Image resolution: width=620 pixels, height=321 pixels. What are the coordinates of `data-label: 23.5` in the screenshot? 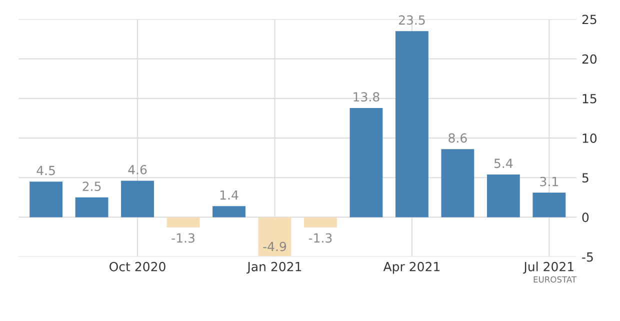 It's located at (411, 20).